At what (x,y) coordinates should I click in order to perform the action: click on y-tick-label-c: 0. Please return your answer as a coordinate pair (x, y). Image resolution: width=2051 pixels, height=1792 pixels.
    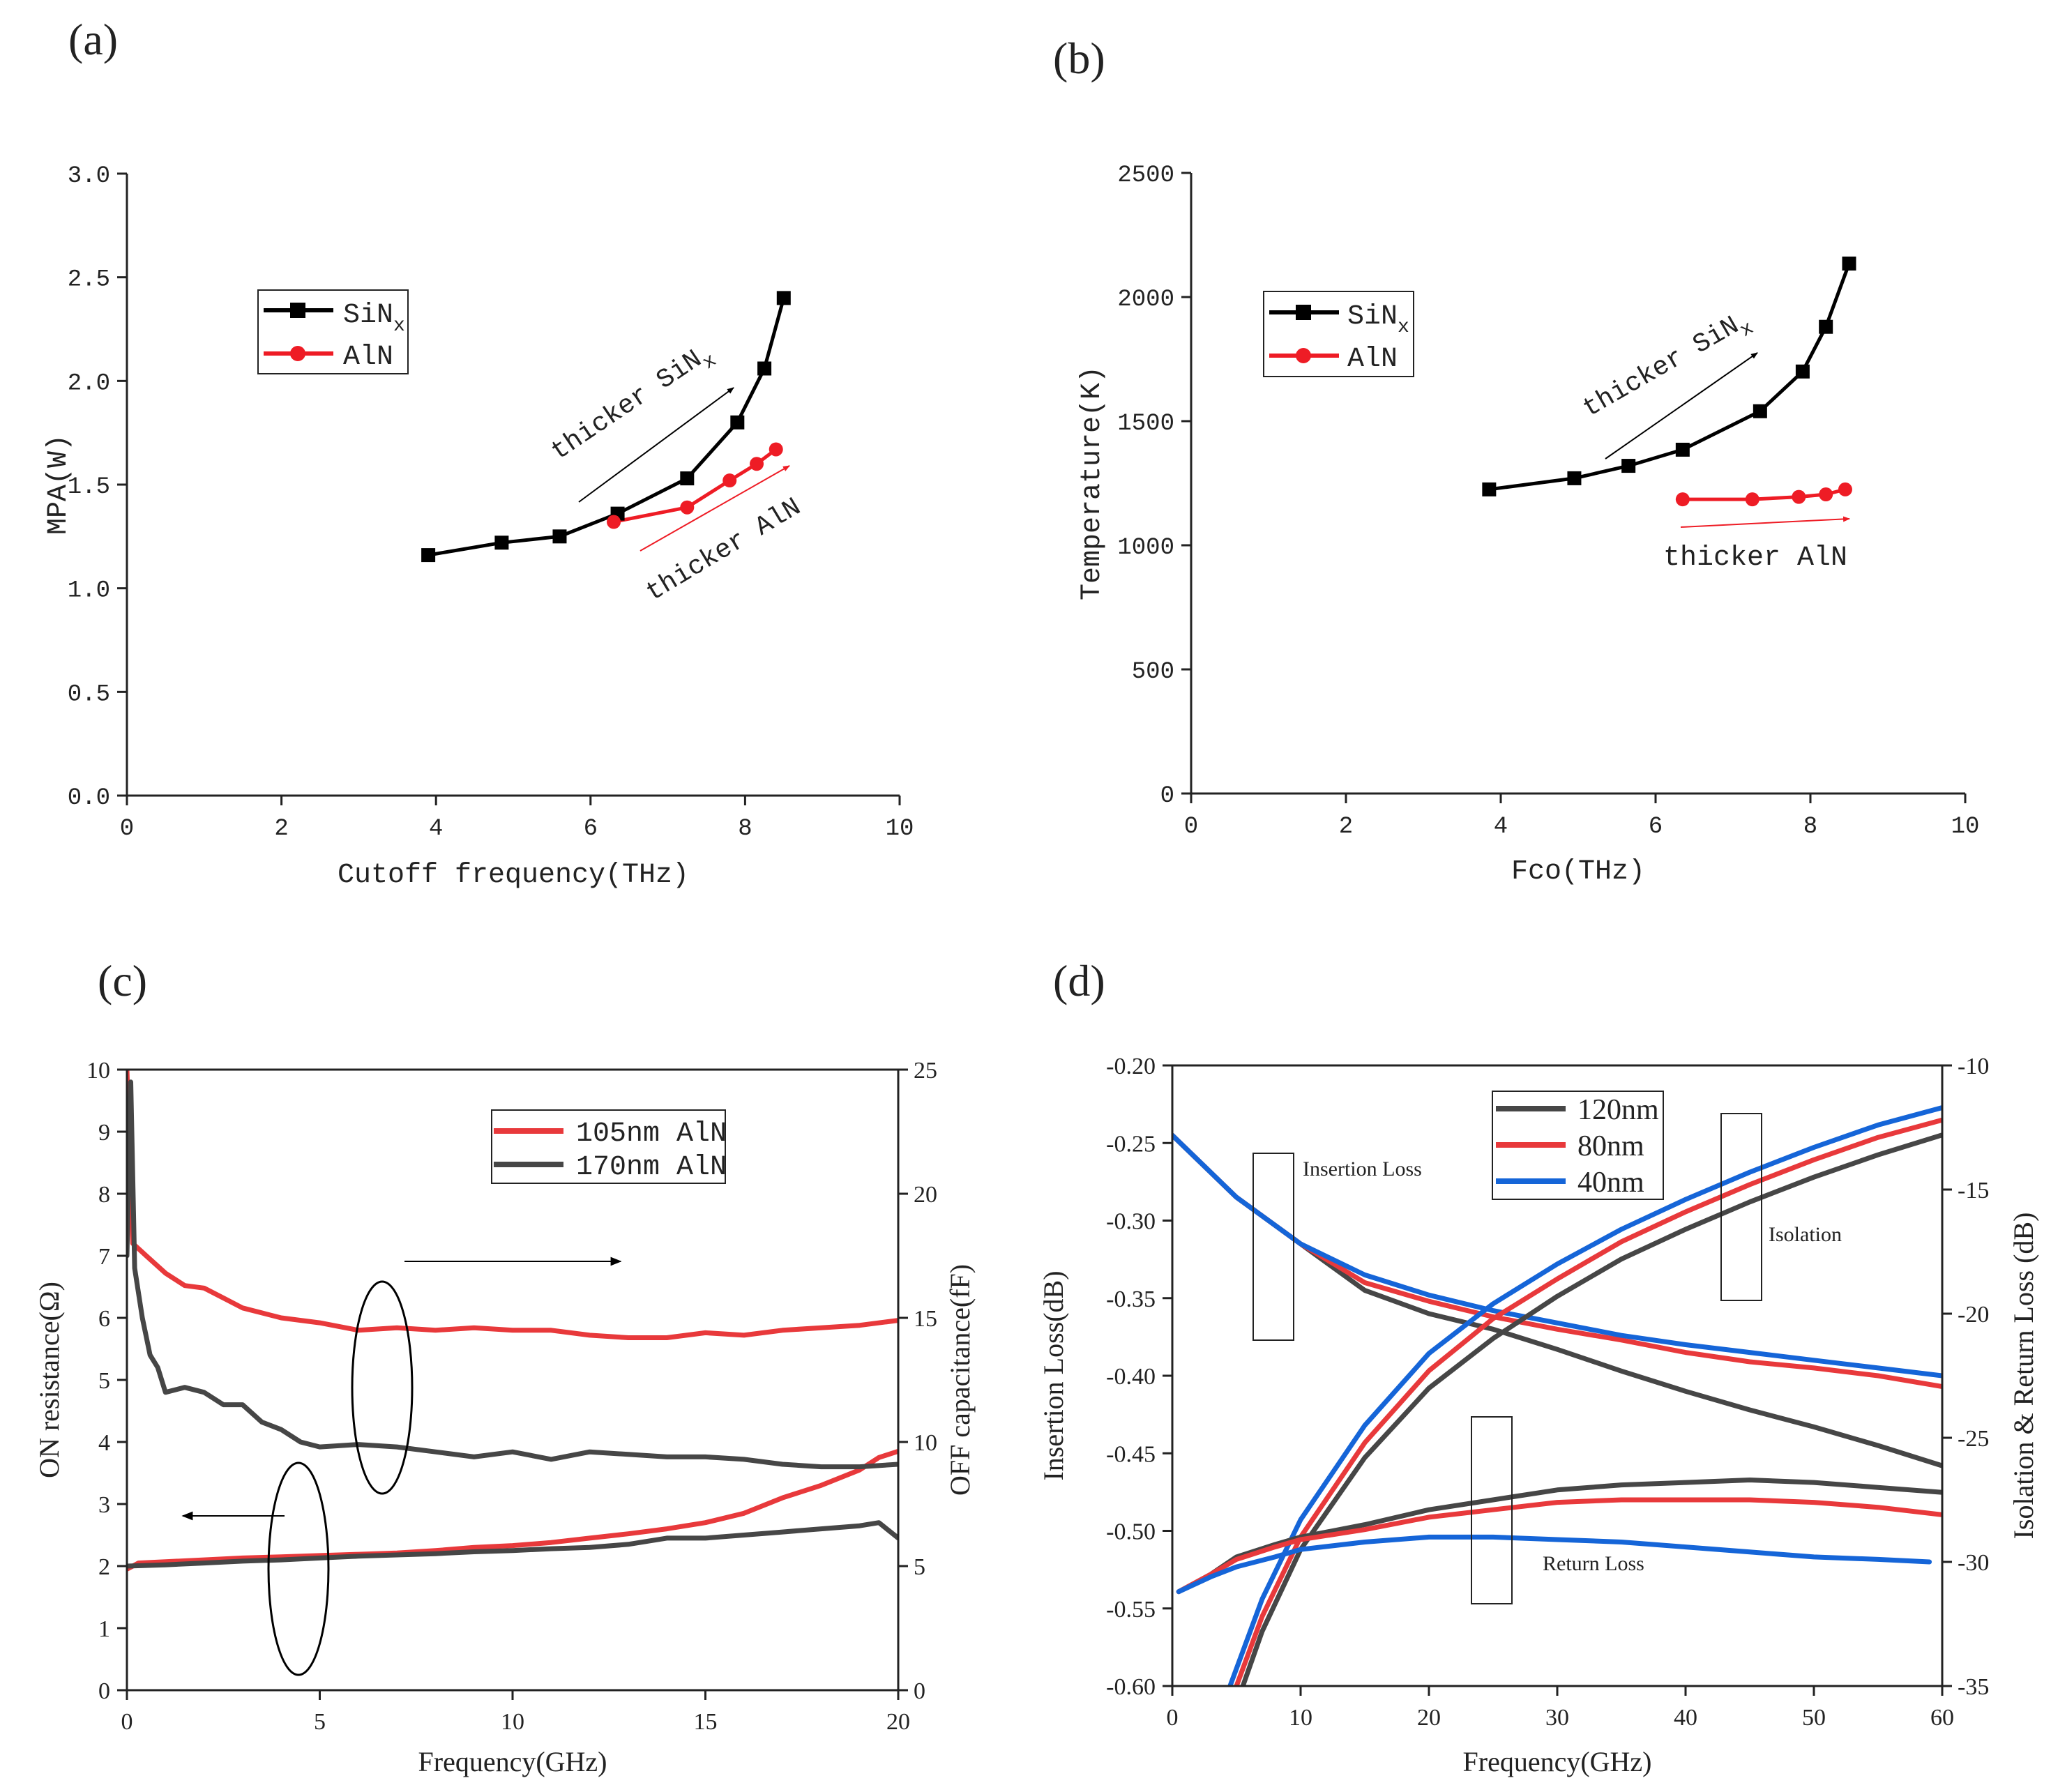
    Looking at the image, I should click on (104, 1691).